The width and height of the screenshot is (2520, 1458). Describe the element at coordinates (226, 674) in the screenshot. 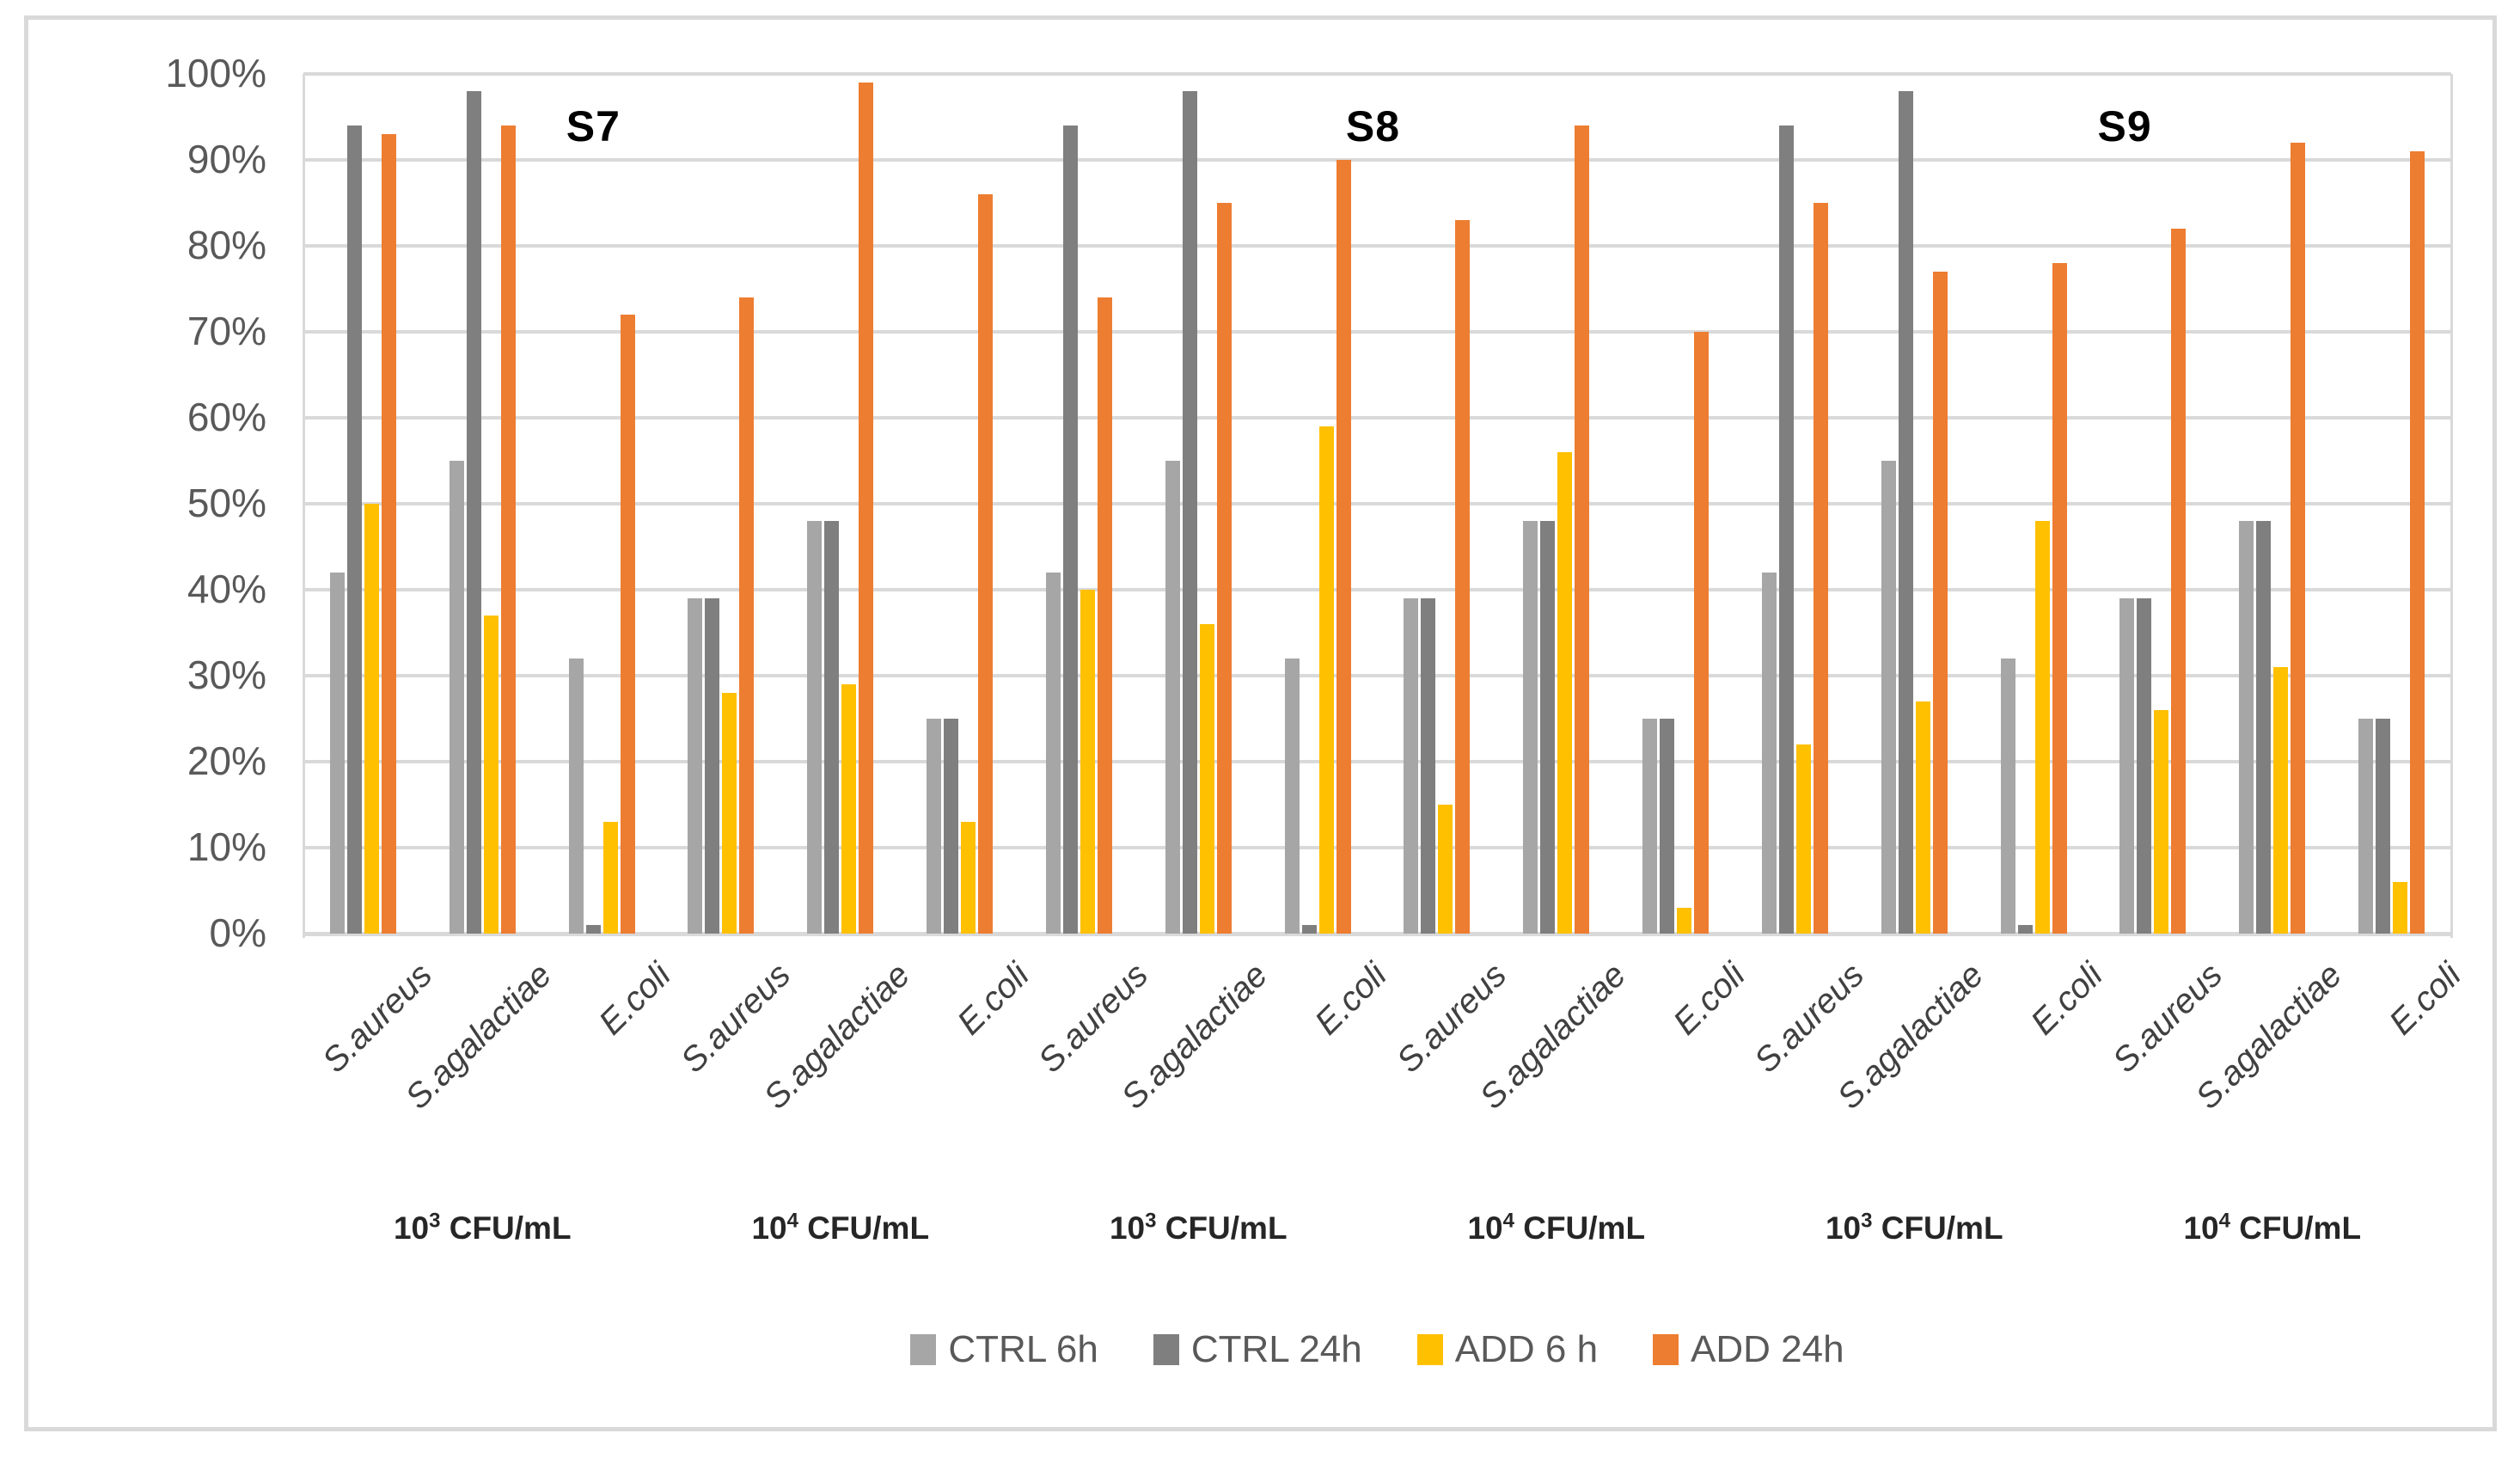

I see `y-axis-tick-label: 30%` at that location.